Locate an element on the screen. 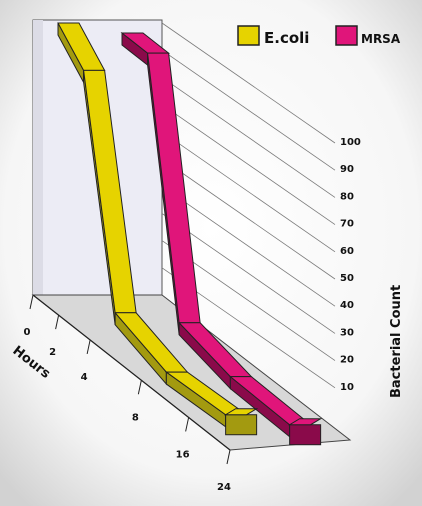 The width and height of the screenshot is (422, 506). y-tick-label: 60 is located at coordinates (347, 251).